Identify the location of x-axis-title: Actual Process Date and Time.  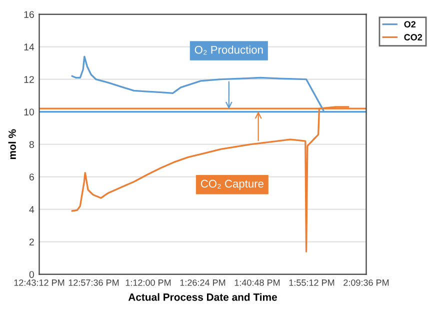
(202, 297).